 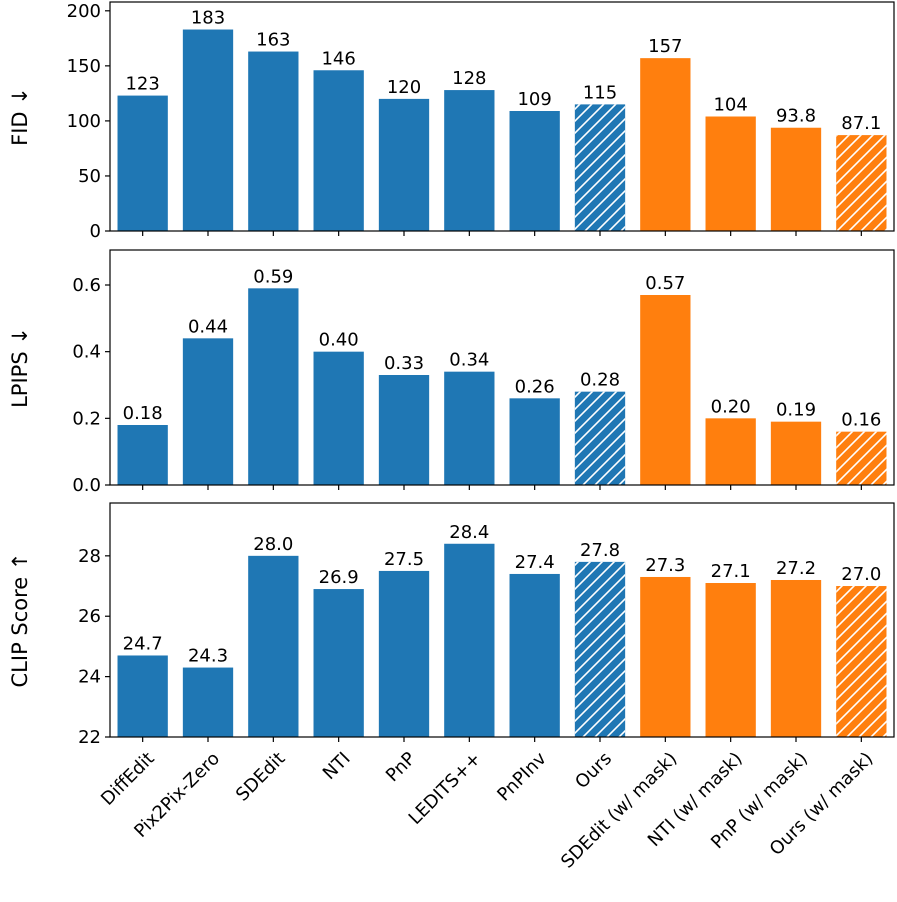 What do you see at coordinates (273, 276) in the screenshot?
I see `data-label-sdedit: 0.59` at bounding box center [273, 276].